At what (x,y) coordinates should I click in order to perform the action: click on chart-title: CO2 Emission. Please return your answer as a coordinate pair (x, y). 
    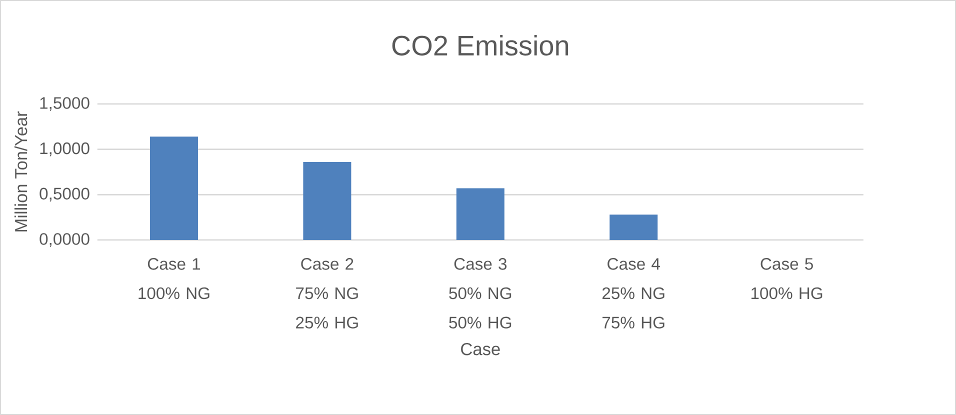
    Looking at the image, I should click on (480, 45).